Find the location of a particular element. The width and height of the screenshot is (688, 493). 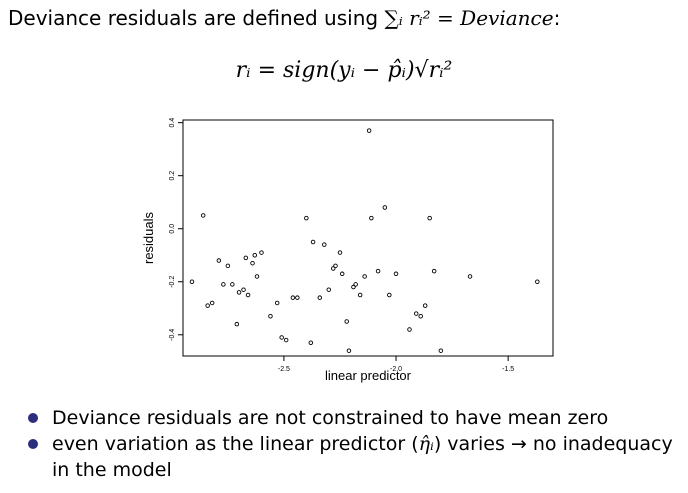

x-tick-label: -1.5 is located at coordinates (508, 369).